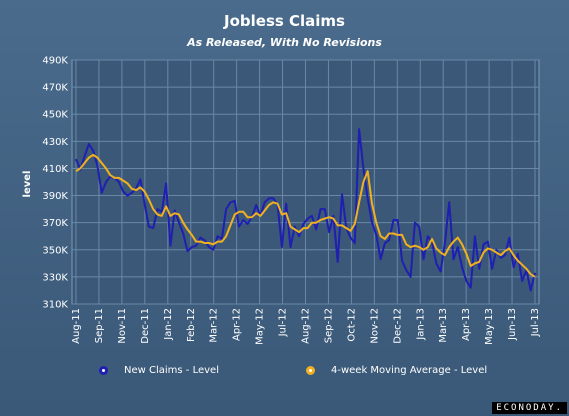 The height and width of the screenshot is (416, 569). I want to click on legend-item-moving-average: 4-week Moving Average - Level, so click(396, 370).